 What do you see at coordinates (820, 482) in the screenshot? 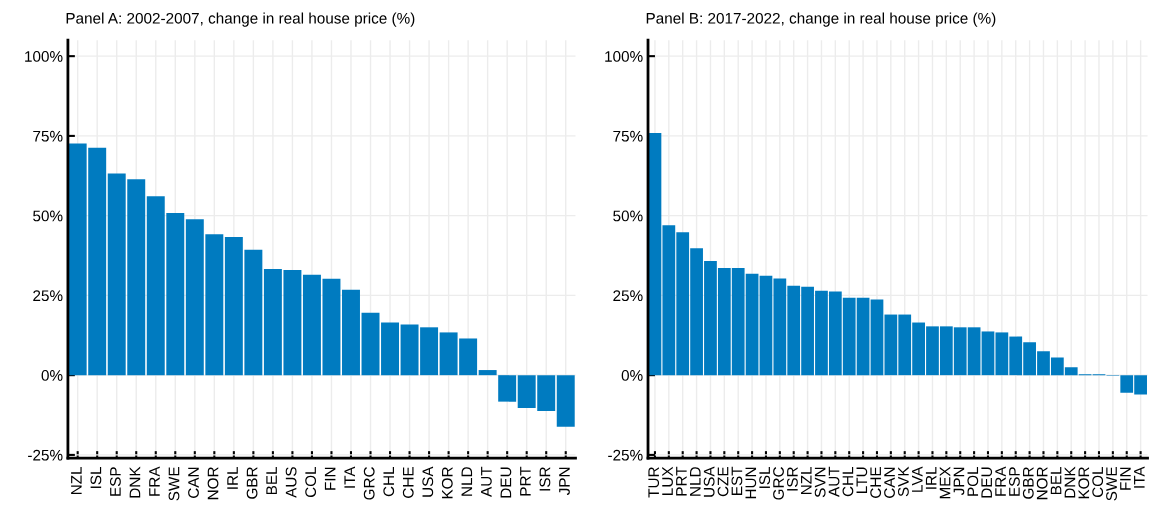
I see `x-tick-label: SVN` at bounding box center [820, 482].